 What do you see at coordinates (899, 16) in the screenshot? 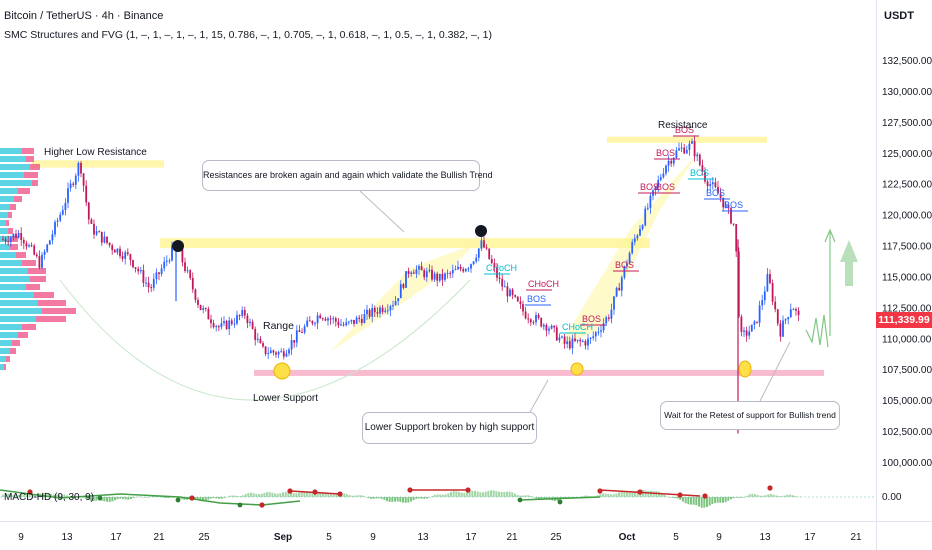
I see `currency-label: USDT` at bounding box center [899, 16].